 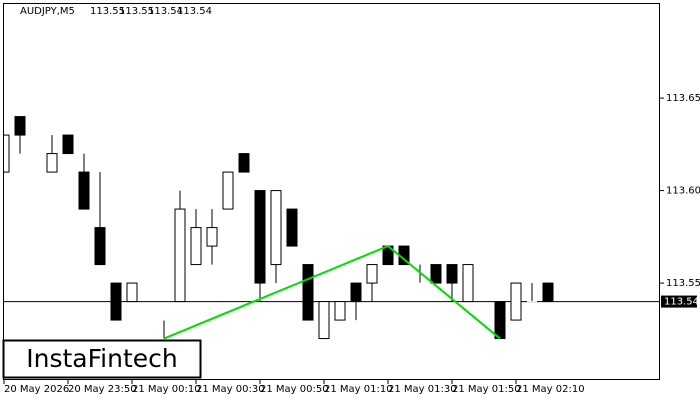 What do you see at coordinates (332, 292) in the screenshot?
I see `pattern-line` at bounding box center [332, 292].